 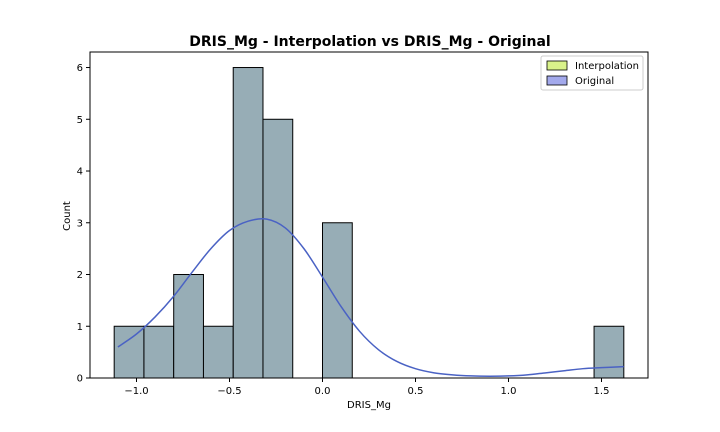 I want to click on y-tick-label-3: 3, so click(x=80, y=223).